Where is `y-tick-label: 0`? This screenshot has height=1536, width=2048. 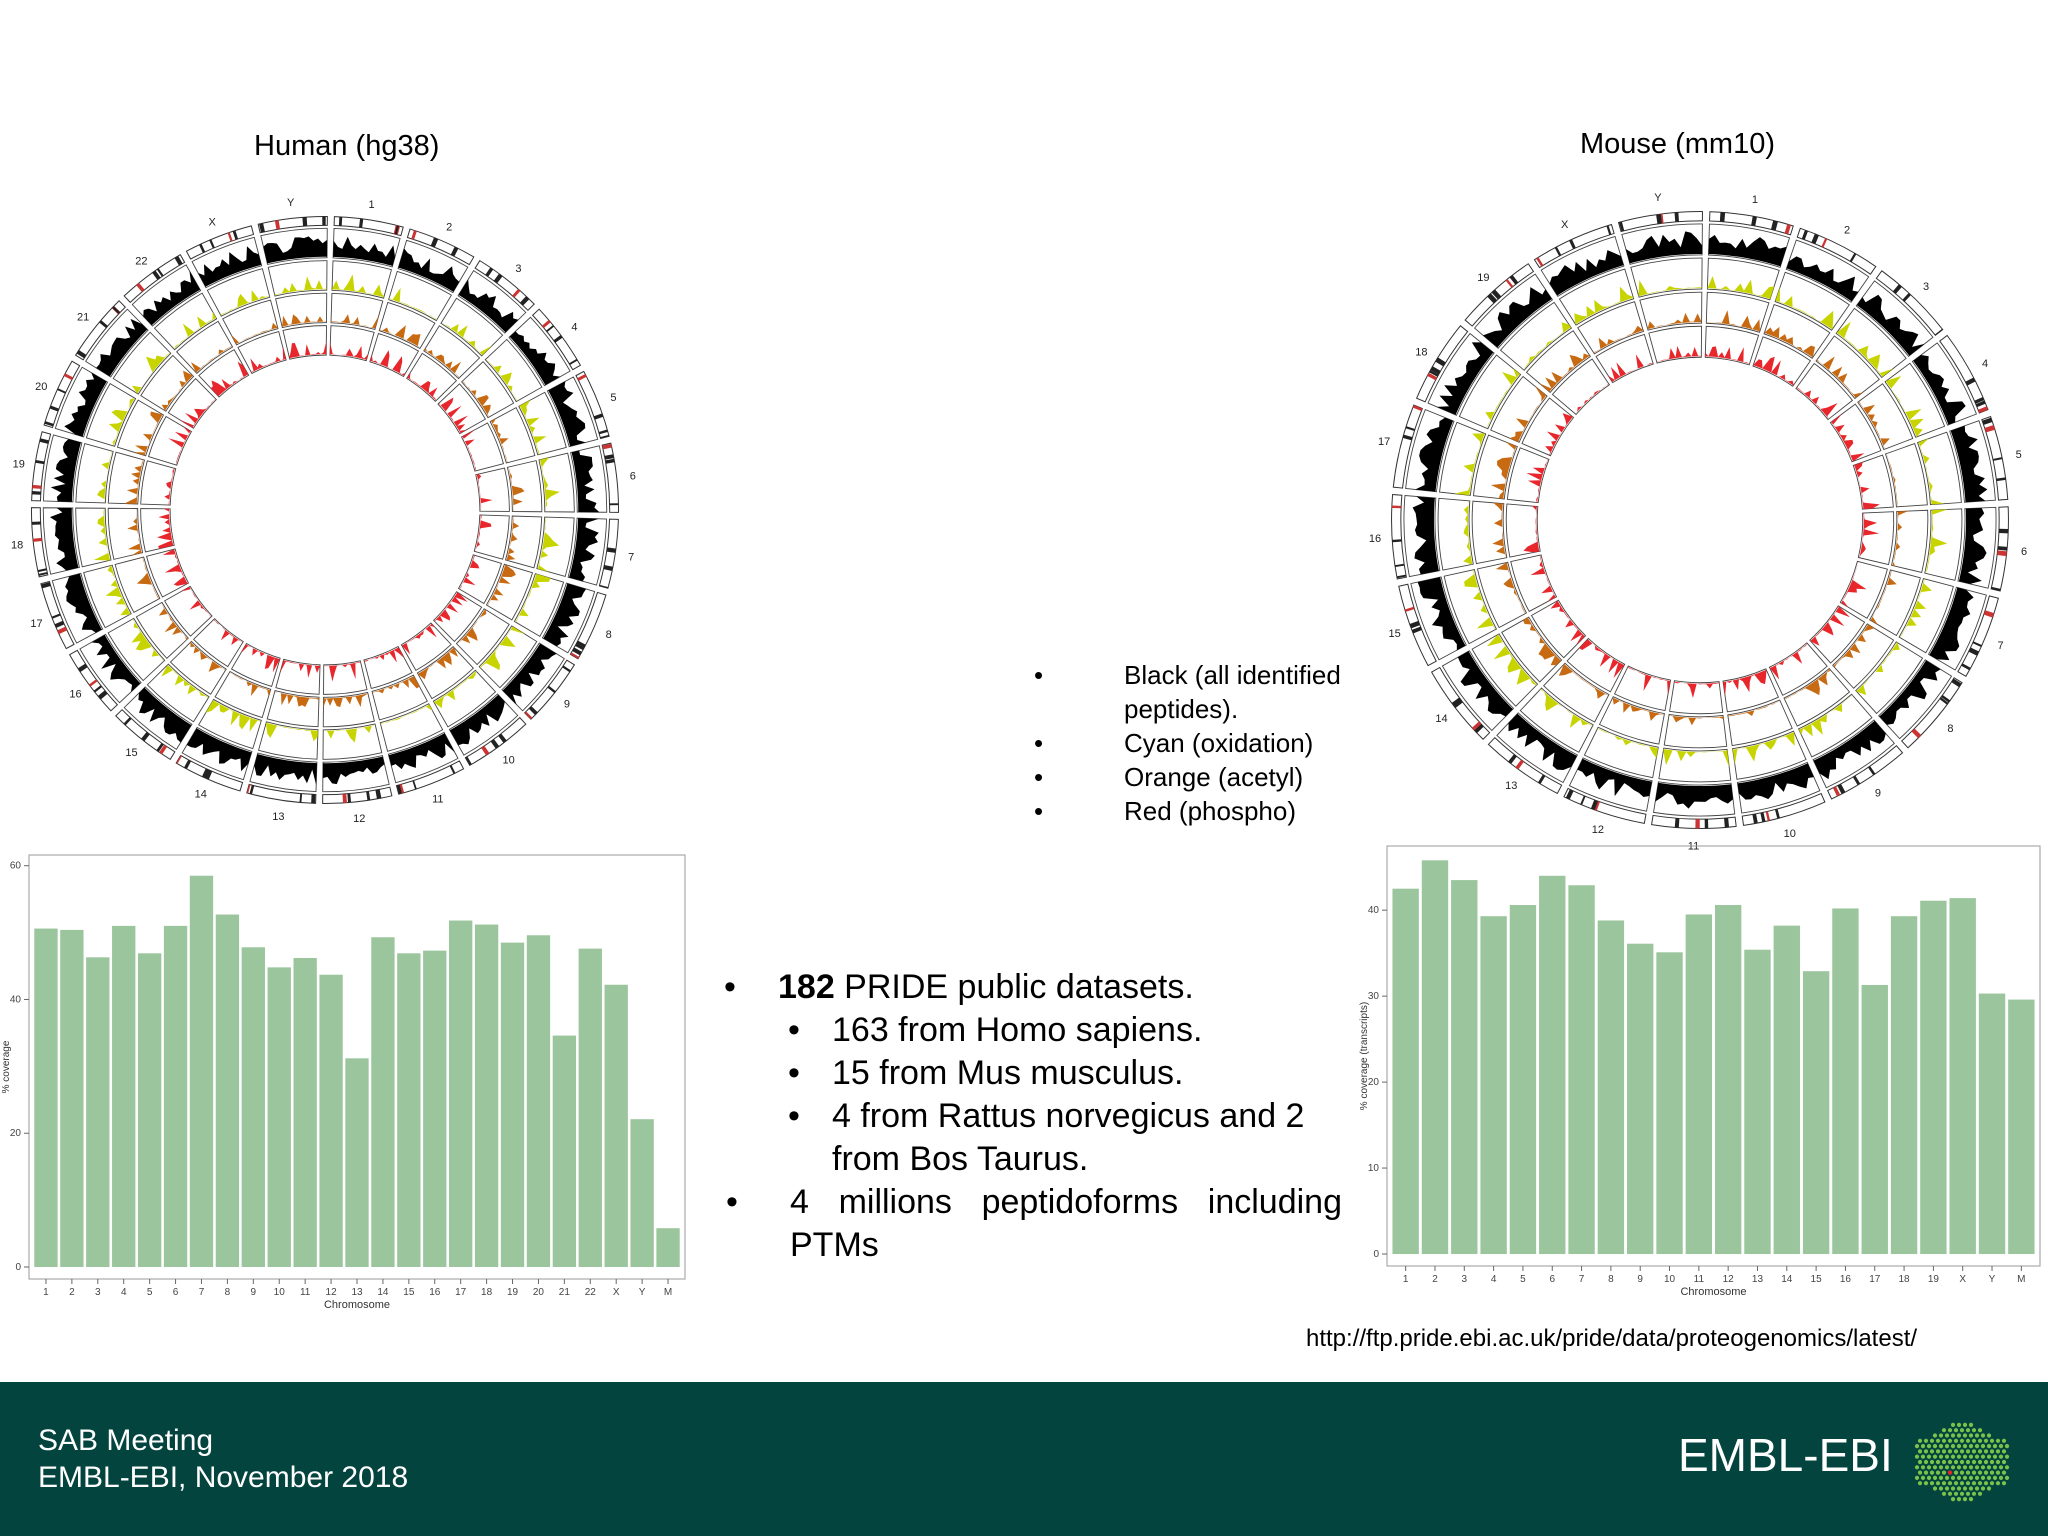
y-tick-label: 0 is located at coordinates (1376, 1254).